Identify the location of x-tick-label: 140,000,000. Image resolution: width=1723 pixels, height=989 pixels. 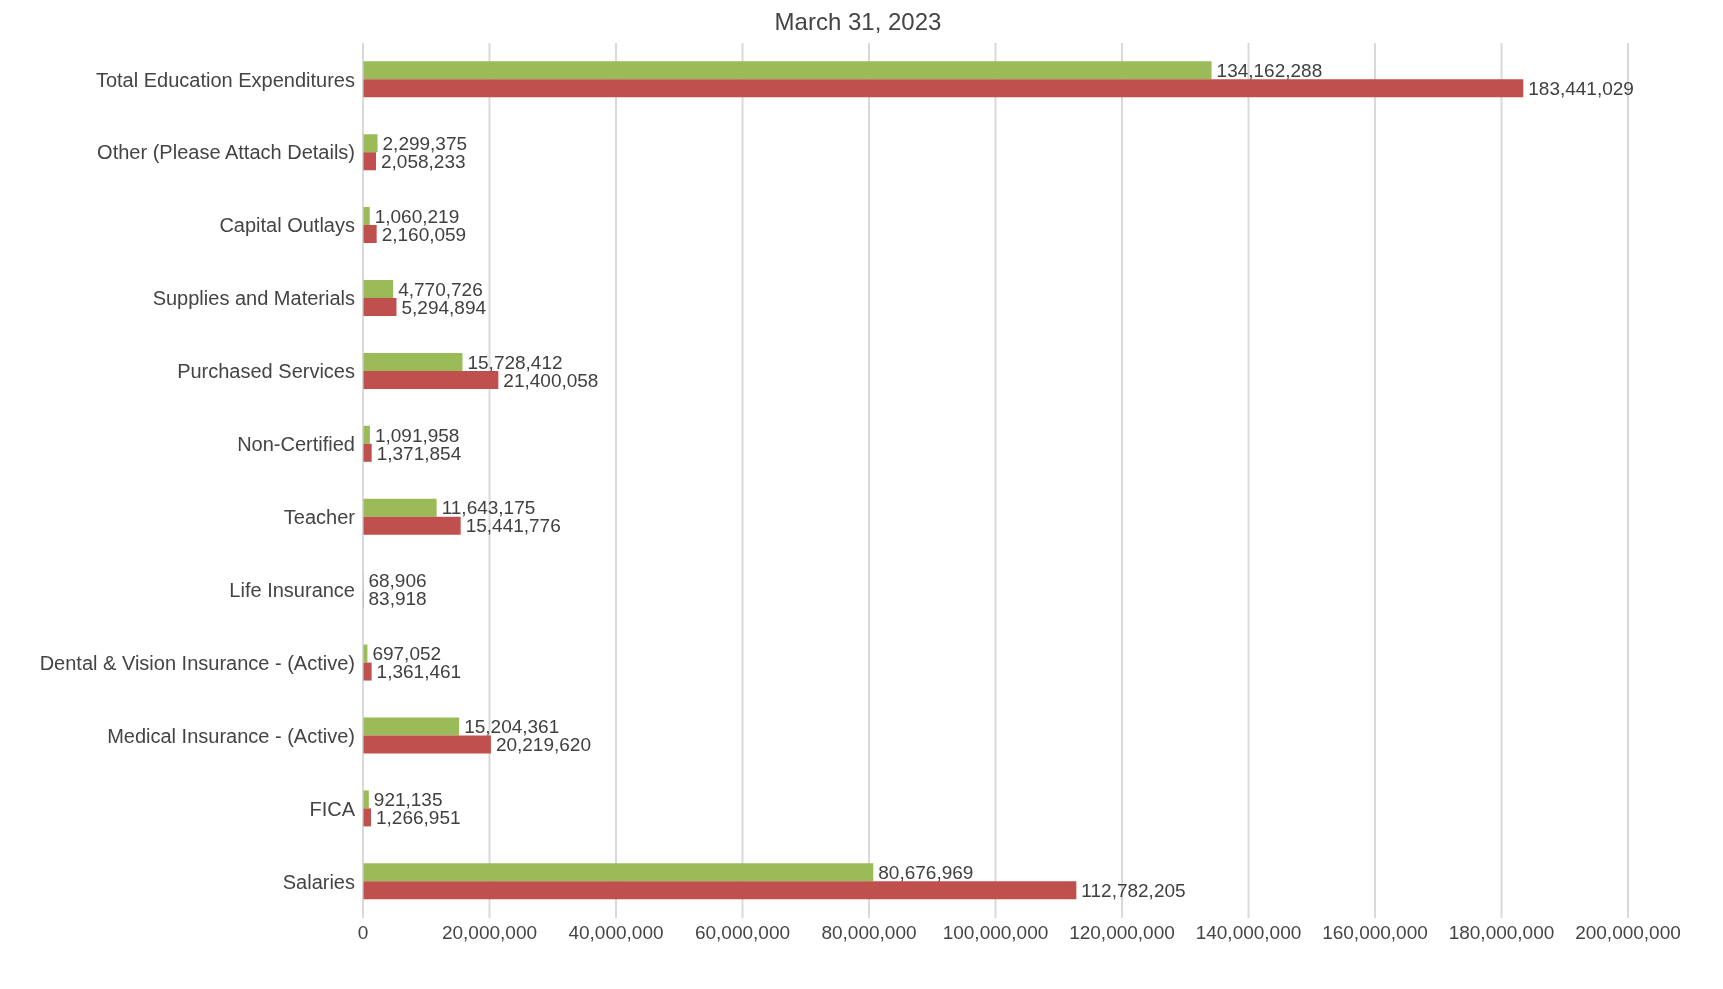
(1248, 933).